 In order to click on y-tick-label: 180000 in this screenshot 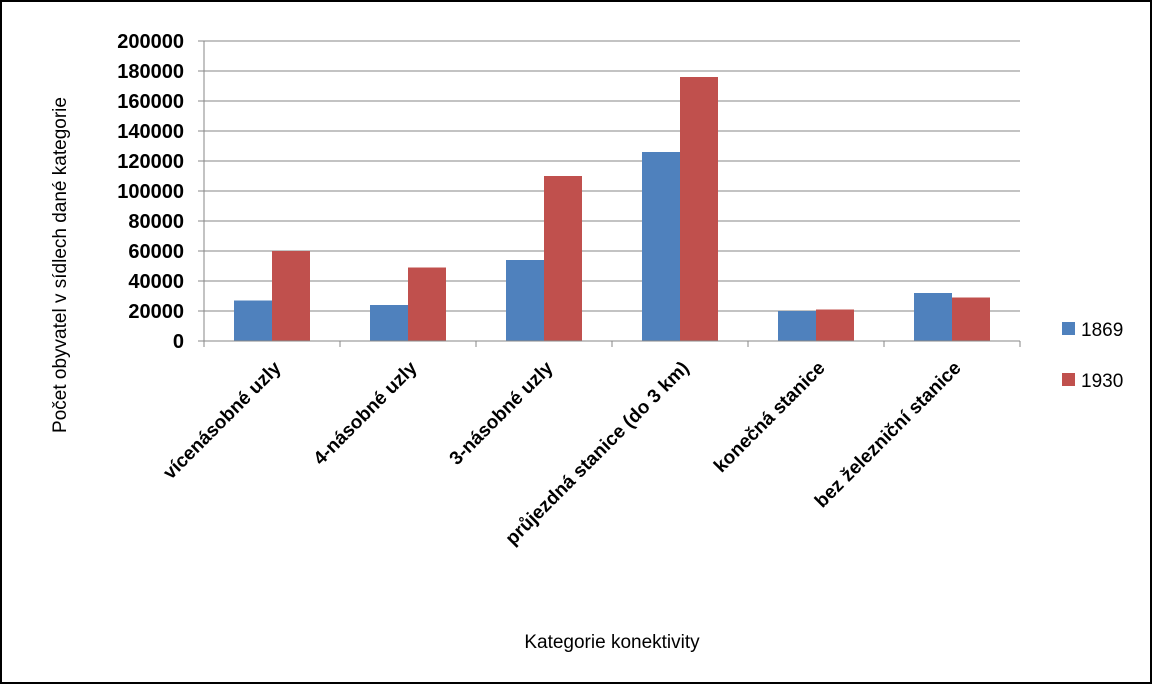, I will do `click(150, 72)`.